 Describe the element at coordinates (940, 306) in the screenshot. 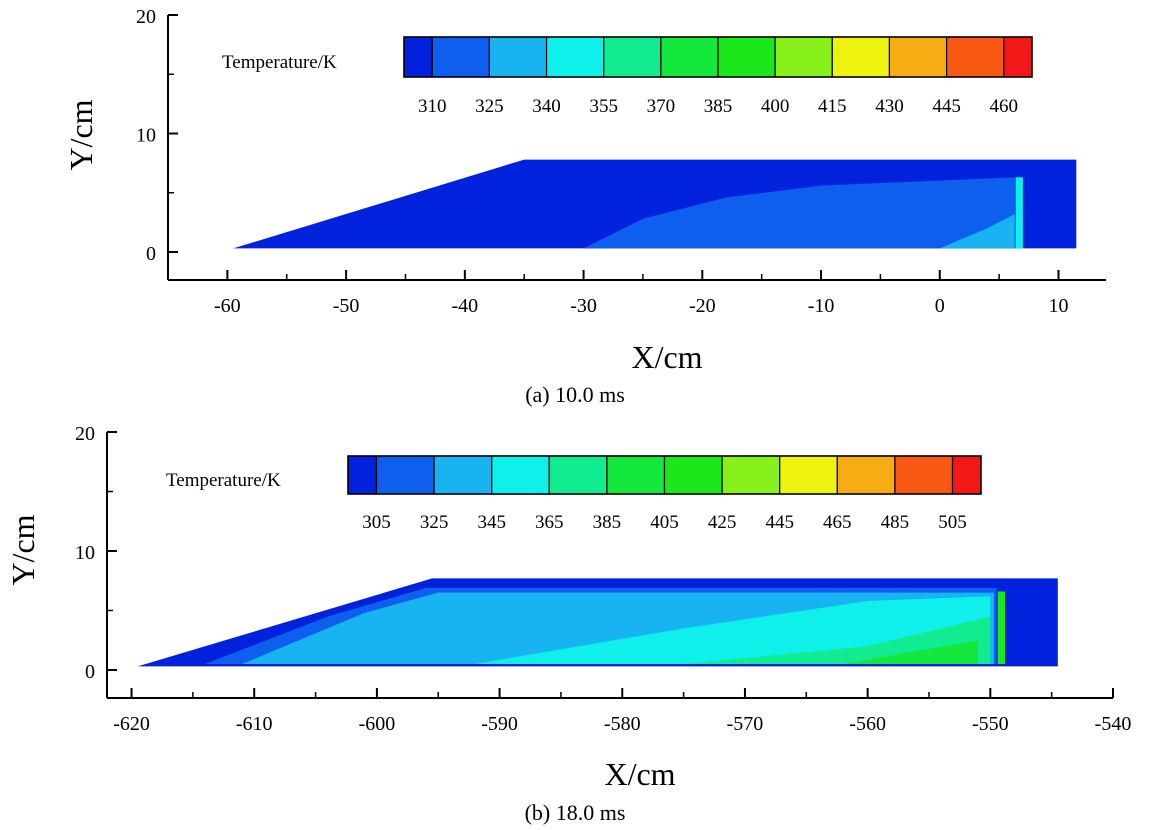

I see `x-tick-label: 0` at that location.